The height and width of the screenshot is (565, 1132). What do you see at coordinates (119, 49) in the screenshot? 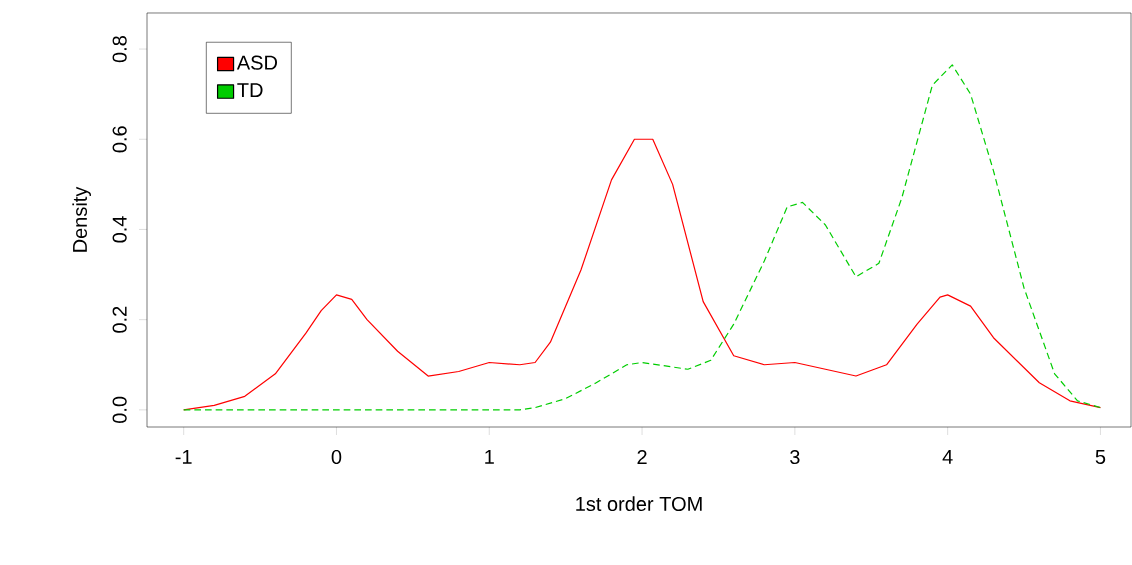
I see `y-tick-label: 0.8` at bounding box center [119, 49].